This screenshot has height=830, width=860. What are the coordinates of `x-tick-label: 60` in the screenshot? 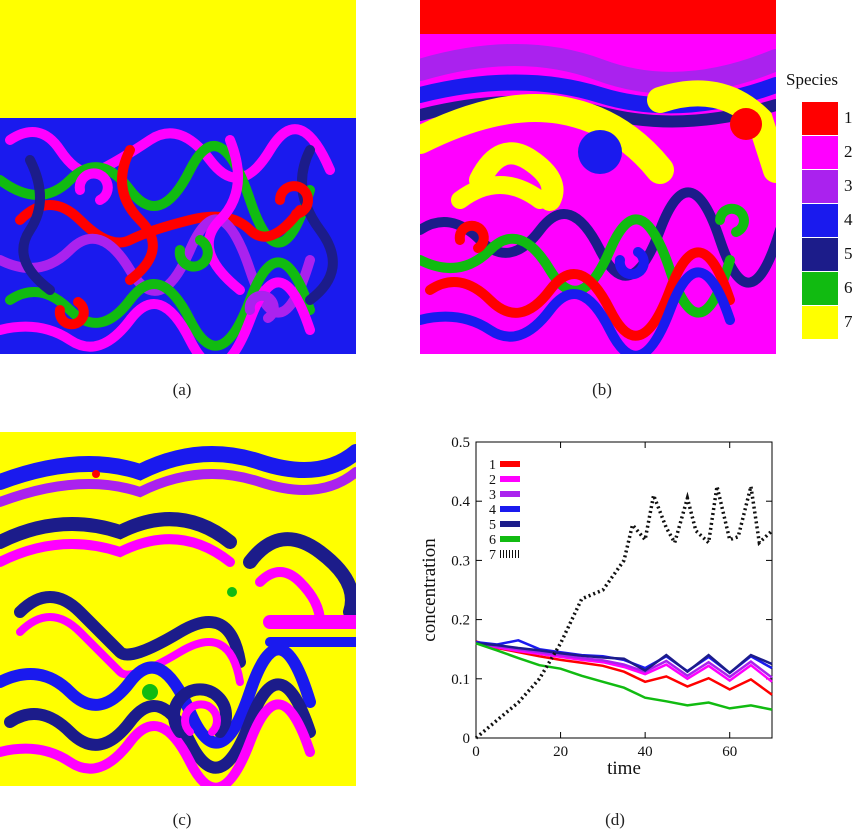 It's located at (729, 752).